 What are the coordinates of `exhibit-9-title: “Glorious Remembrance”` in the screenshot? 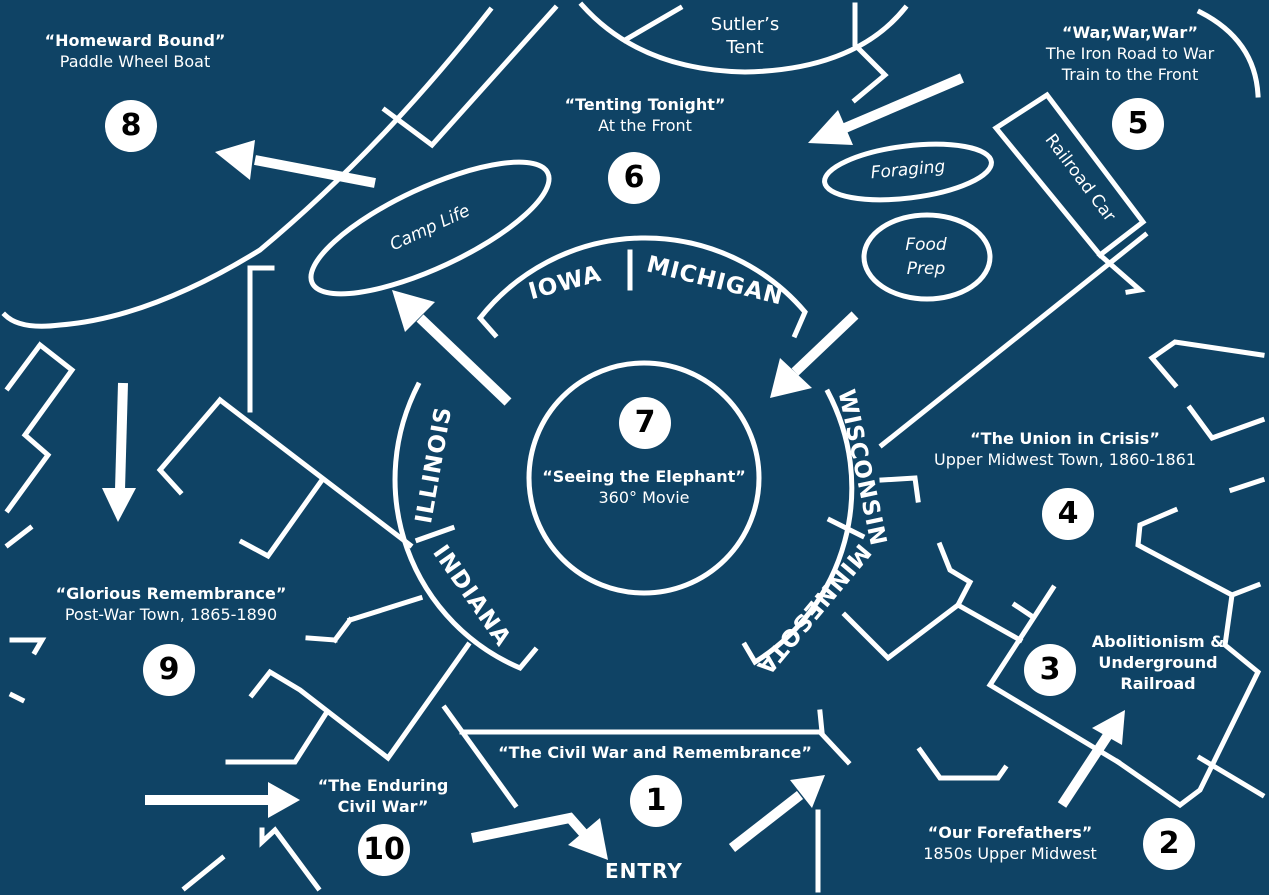 It's located at (171, 593).